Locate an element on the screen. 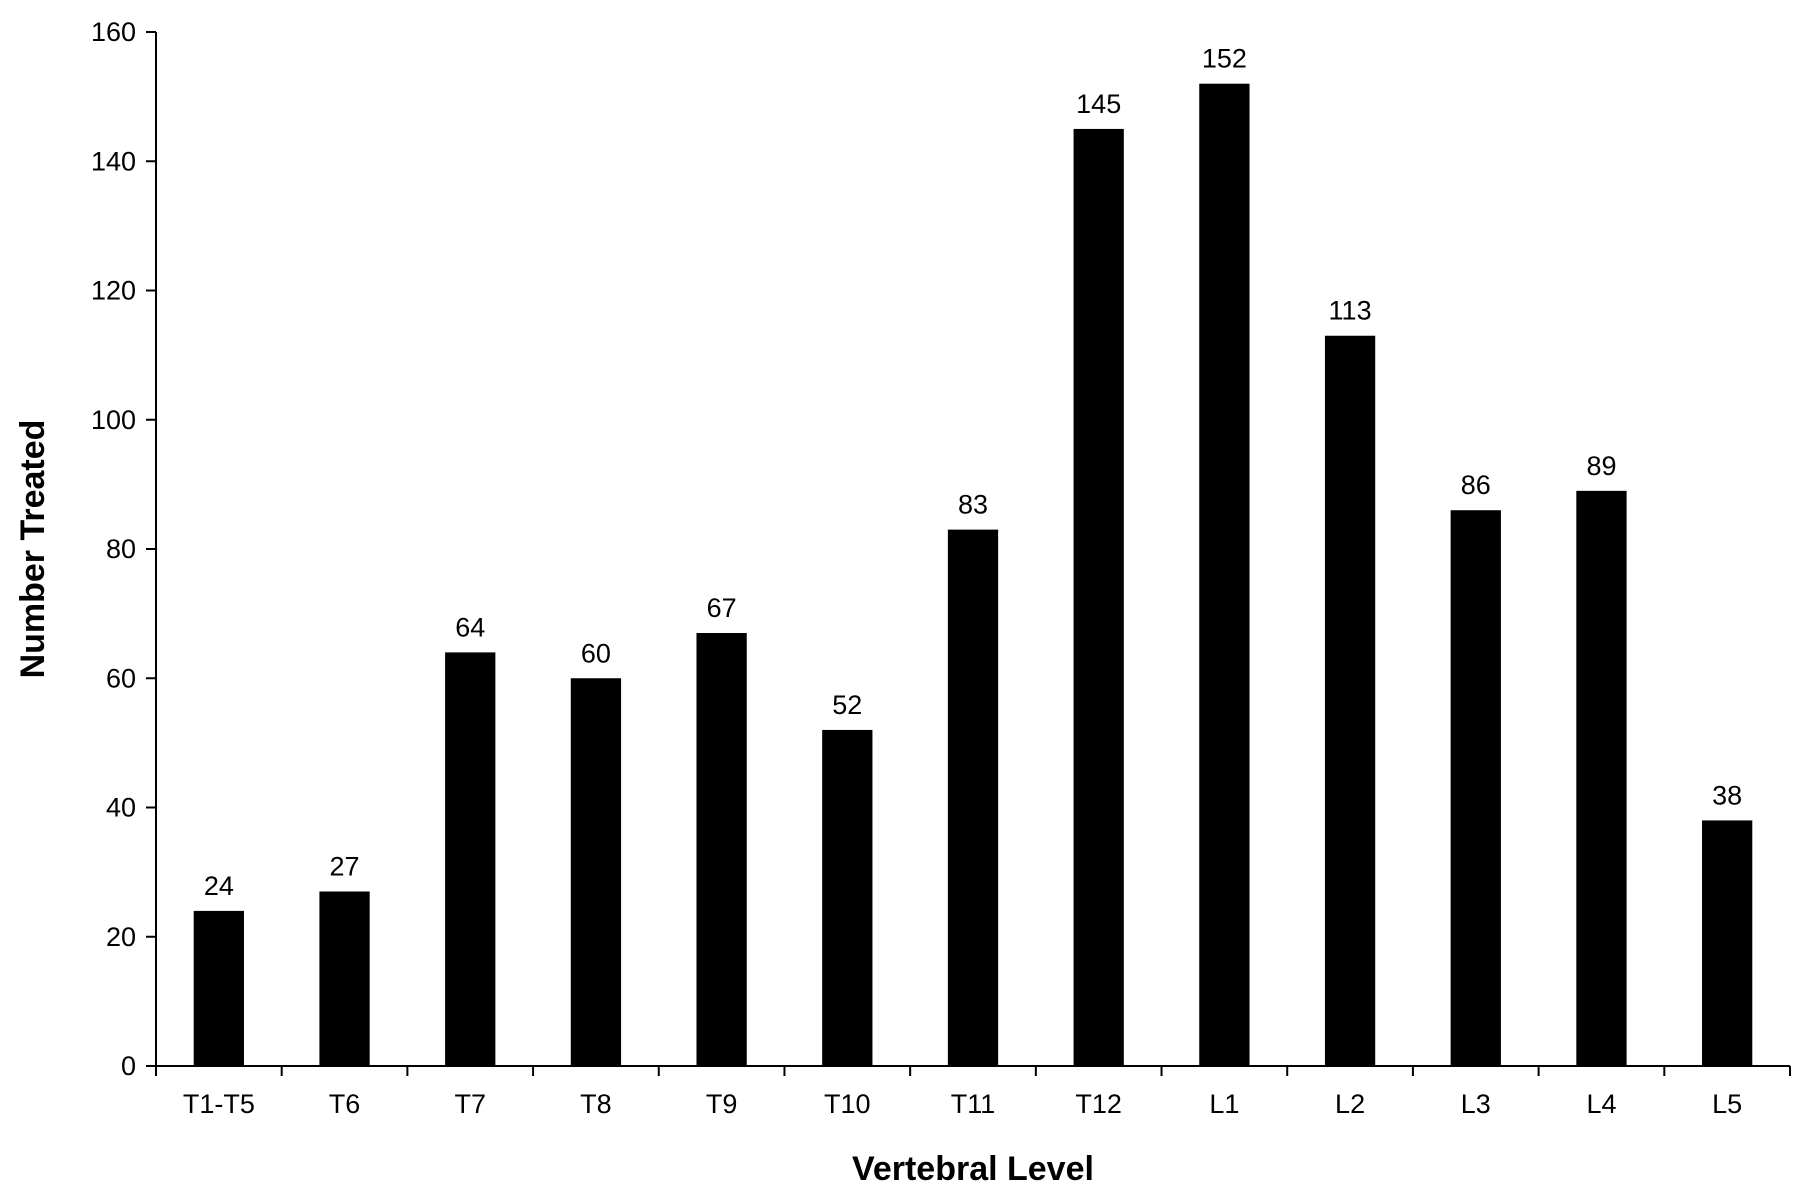 The width and height of the screenshot is (1800, 1193). y-tick-label: 100 is located at coordinates (113, 420).